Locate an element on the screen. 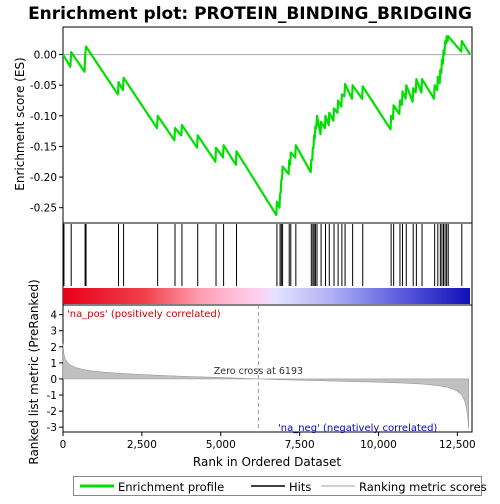 This screenshot has height=504, width=500. x-axis: 0 2,500 5,000 7,500 10,000 12,500 is located at coordinates (268, 441).